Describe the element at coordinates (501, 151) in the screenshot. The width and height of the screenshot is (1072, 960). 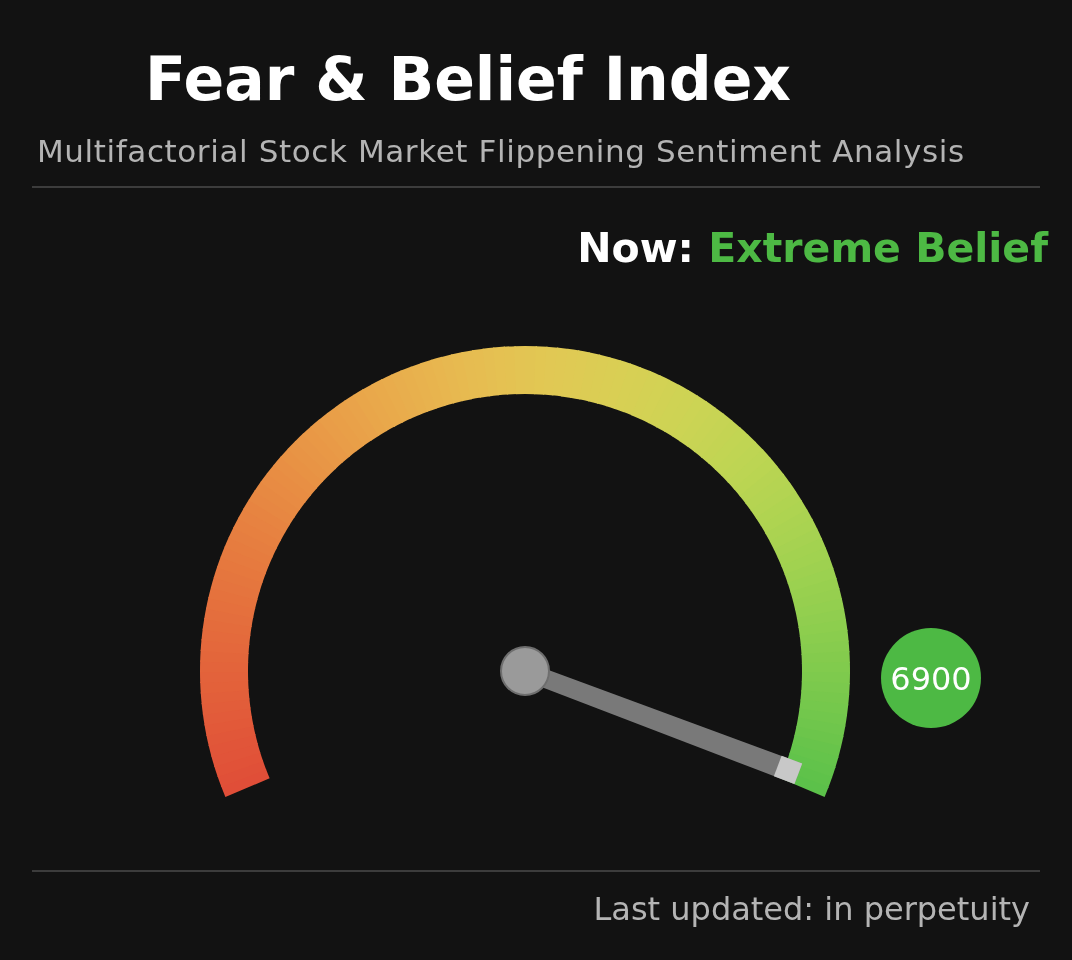
I see `text: Multifactorial Stock Market Flippening Sentiment Analysis` at that location.